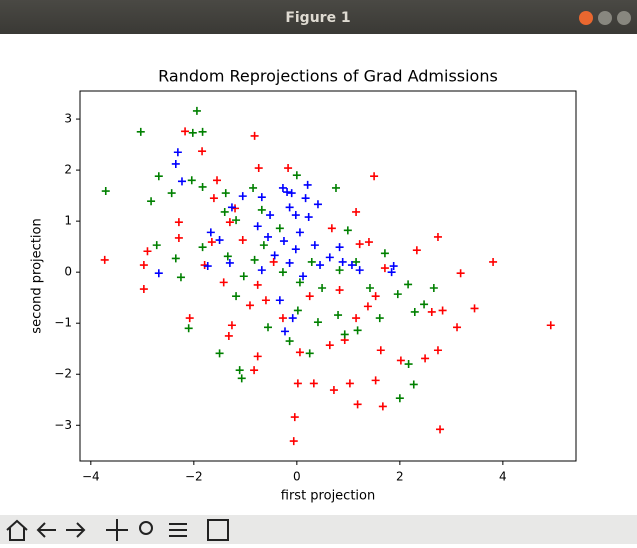 Image resolution: width=637 pixels, height=548 pixels. What do you see at coordinates (146, 528) in the screenshot?
I see `zoom-button` at bounding box center [146, 528].